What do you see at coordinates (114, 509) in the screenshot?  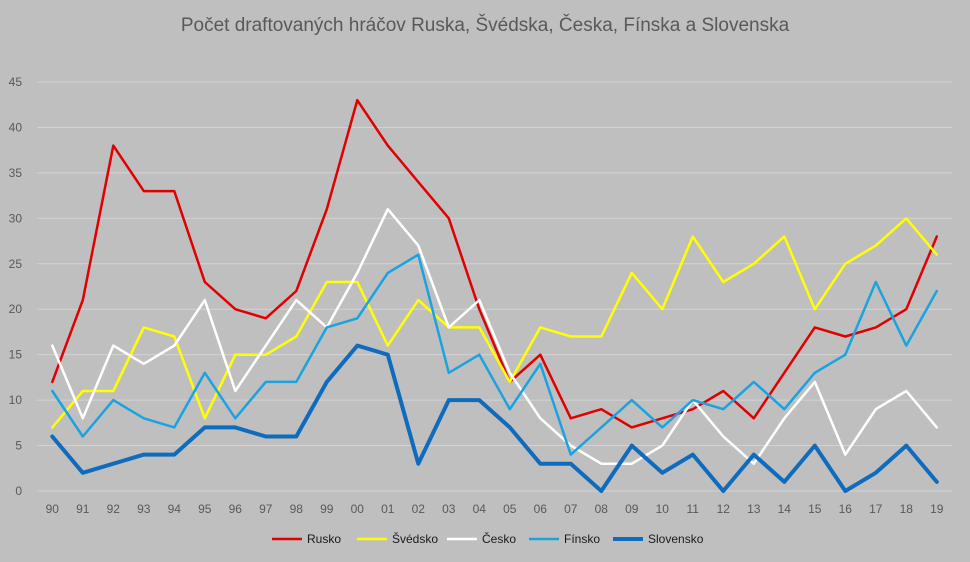 I see `x-tick-label: 92` at bounding box center [114, 509].